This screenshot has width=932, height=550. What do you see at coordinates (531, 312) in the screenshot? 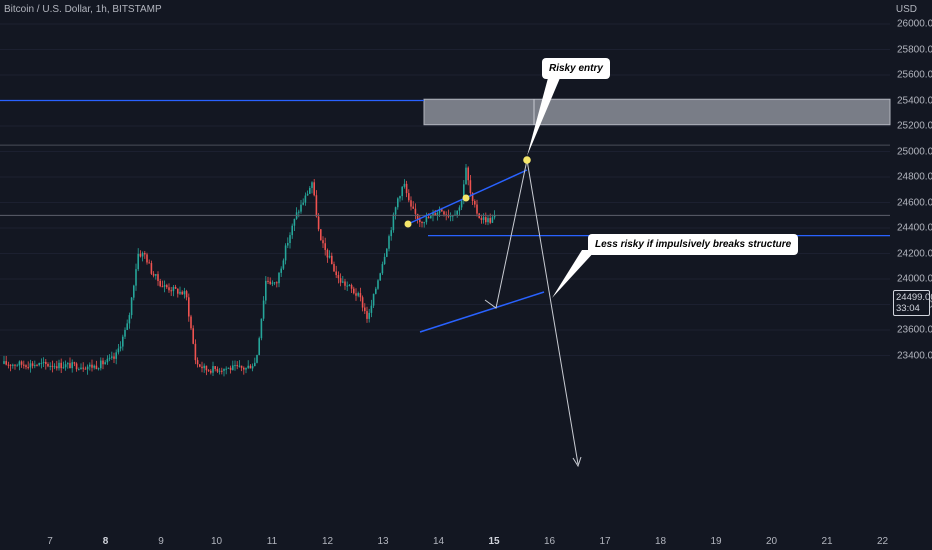
I see `projection-path` at bounding box center [531, 312].